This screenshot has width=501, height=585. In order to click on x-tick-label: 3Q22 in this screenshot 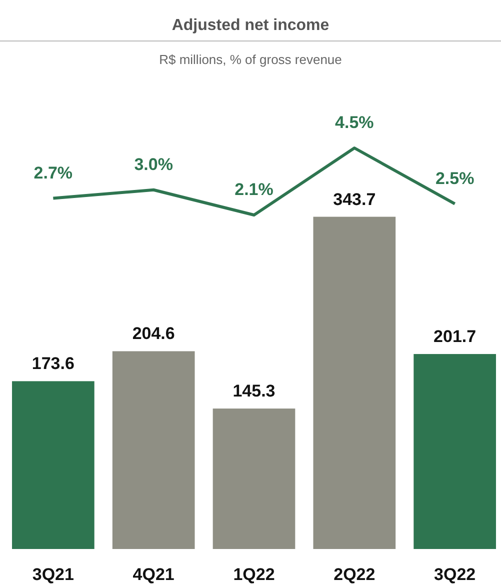, I will do `click(455, 574)`.